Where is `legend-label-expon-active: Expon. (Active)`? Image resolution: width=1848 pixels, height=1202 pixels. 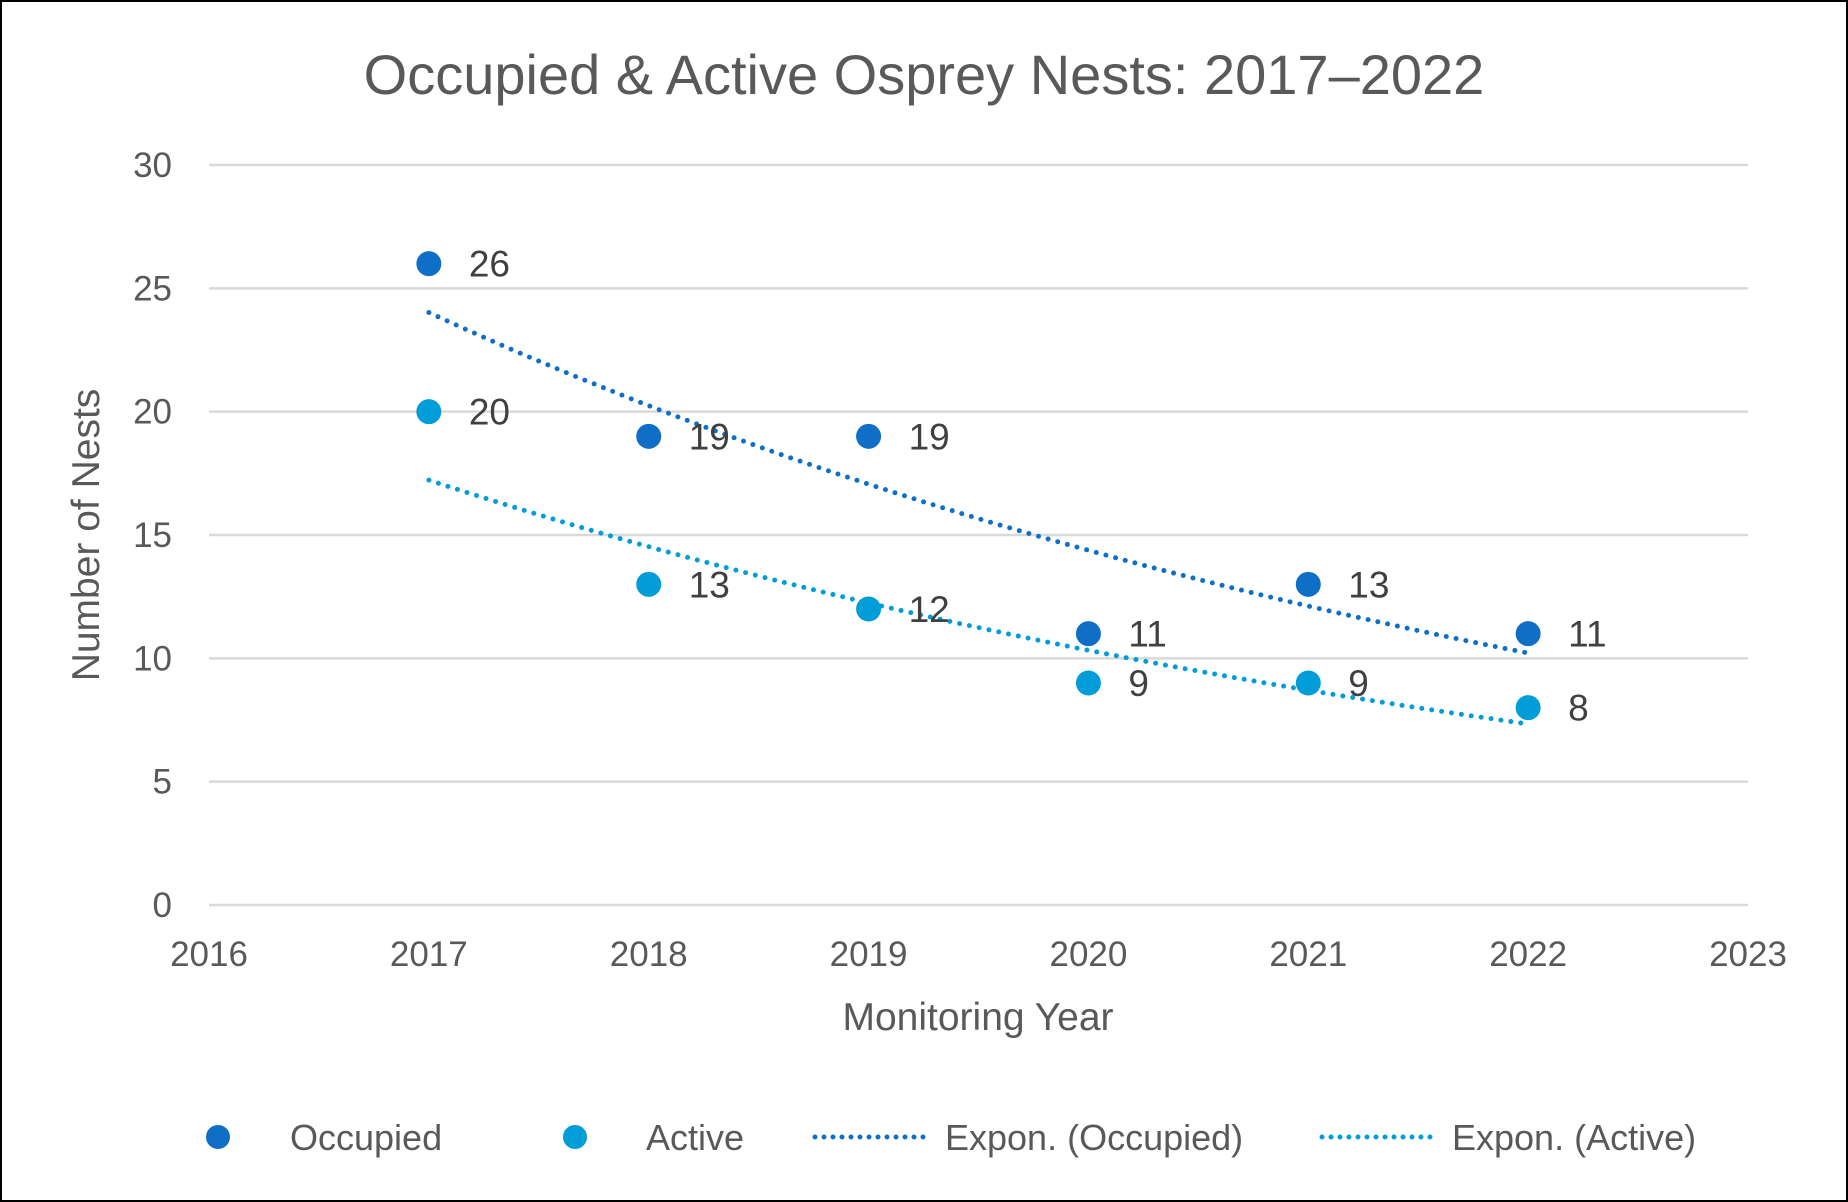
legend-label-expon-active: Expon. (Active) is located at coordinates (1574, 1137).